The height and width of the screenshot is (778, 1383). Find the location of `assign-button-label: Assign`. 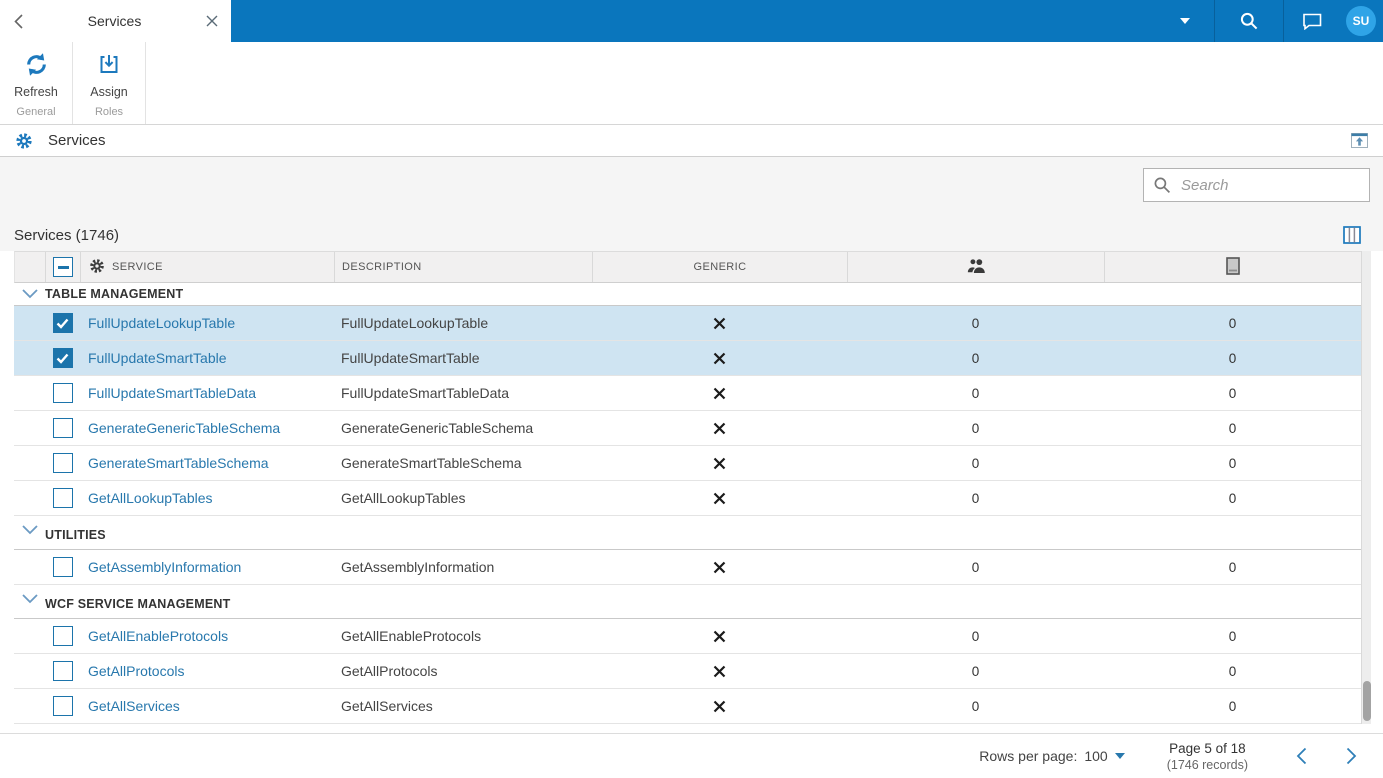

assign-button-label: Assign is located at coordinates (109, 92).